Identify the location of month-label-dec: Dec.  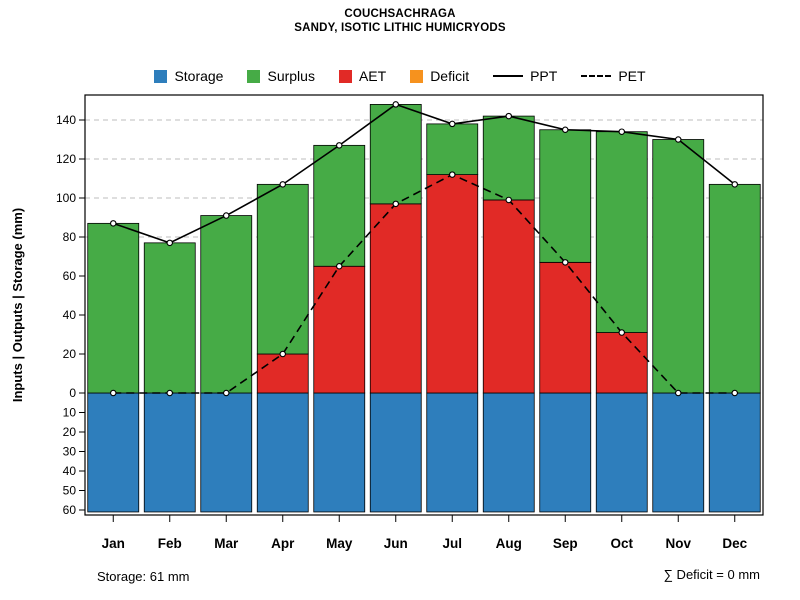
(734, 543).